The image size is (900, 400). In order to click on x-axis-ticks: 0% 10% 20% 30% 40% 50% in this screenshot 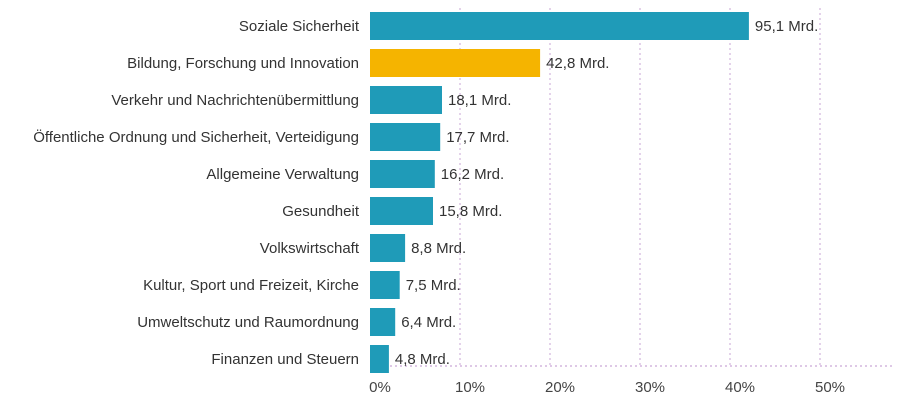, I will do `click(607, 387)`.